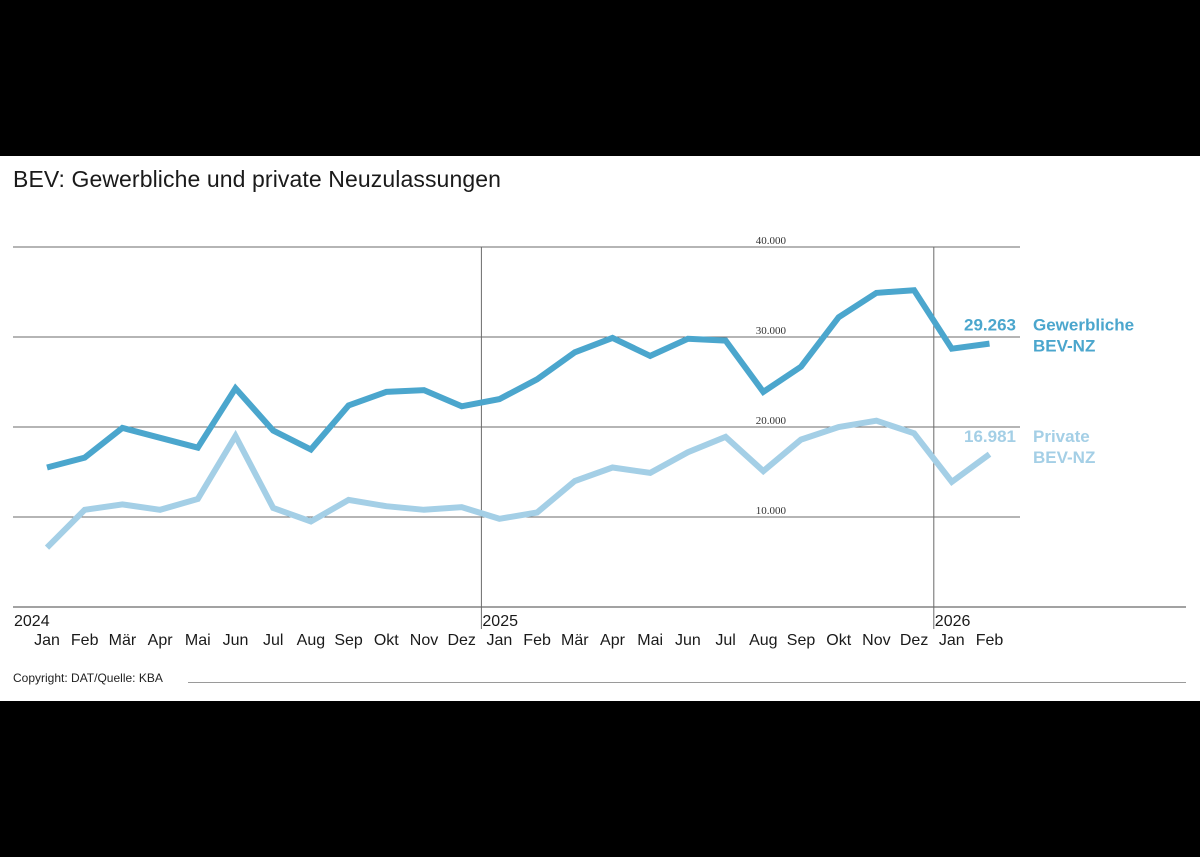 The width and height of the screenshot is (1200, 857). What do you see at coordinates (518, 483) in the screenshot?
I see `series-line-private` at bounding box center [518, 483].